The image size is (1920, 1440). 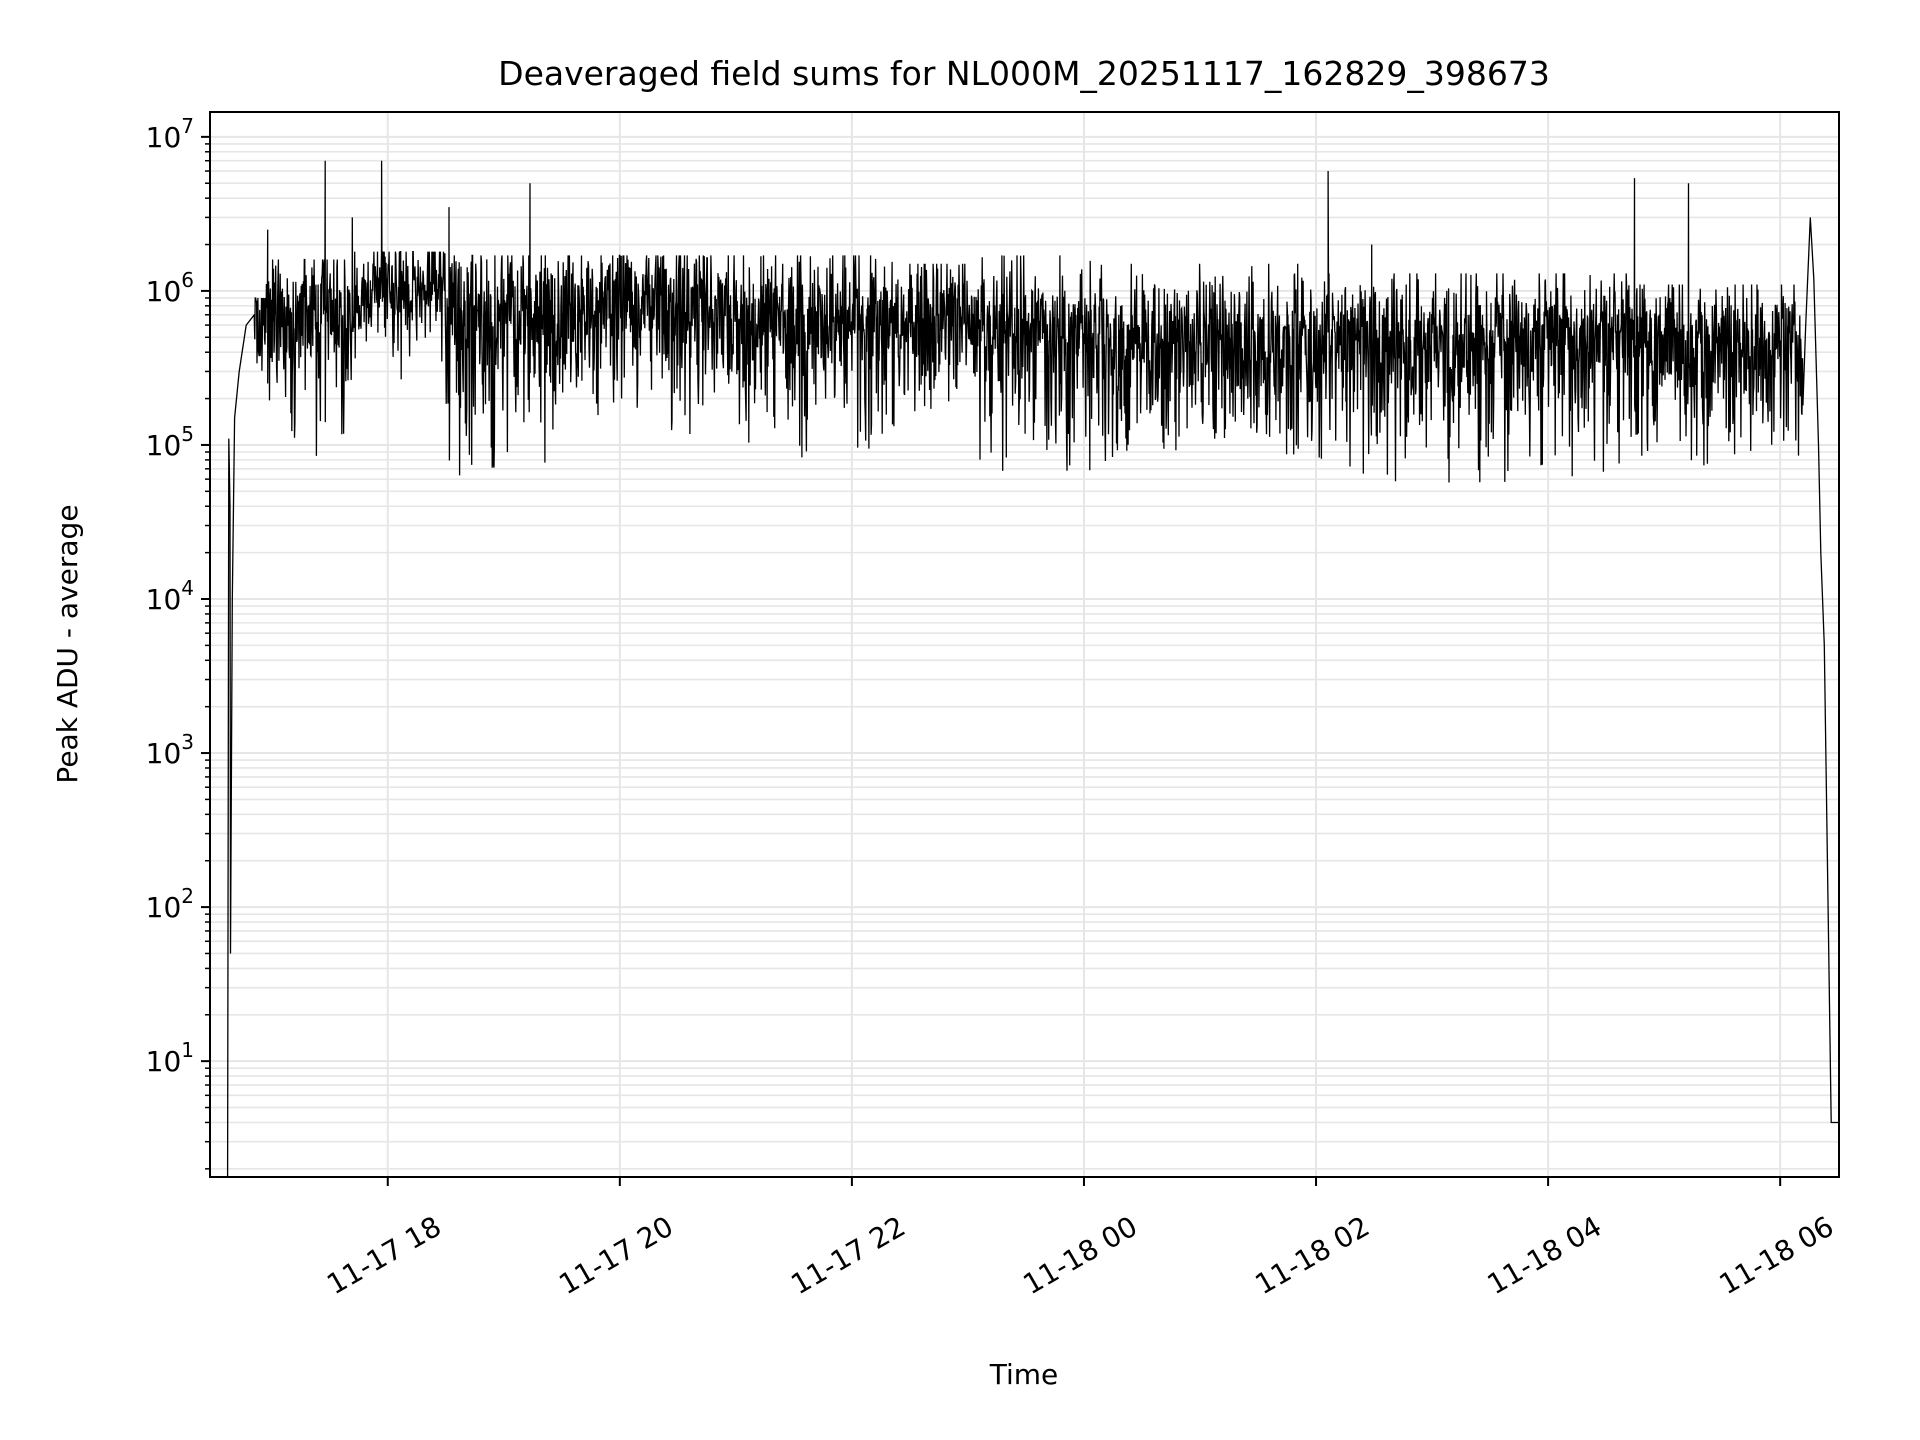 I want to click on y-axis: 10¹ 10² 10³ 10⁴ 10⁵ 10⁶ 10⁷, so click(x=178, y=642).